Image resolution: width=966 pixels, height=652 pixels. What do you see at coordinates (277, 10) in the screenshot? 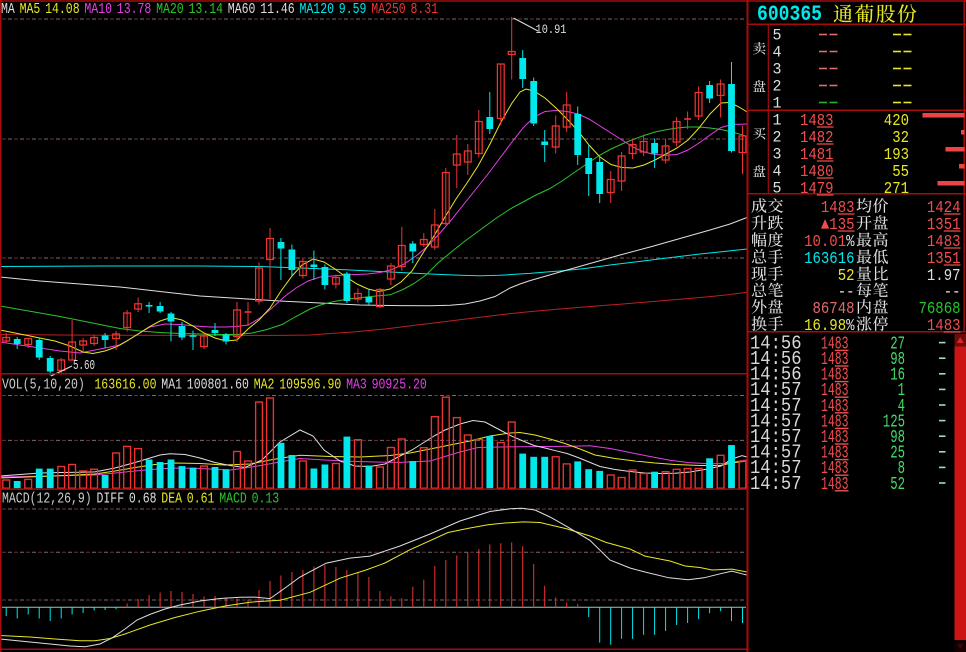
I see `svg-text: 11.46` at bounding box center [277, 10].